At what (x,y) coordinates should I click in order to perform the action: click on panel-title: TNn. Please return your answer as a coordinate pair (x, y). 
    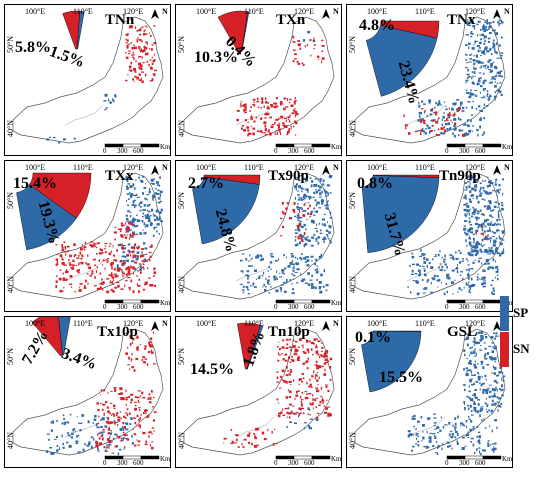
    Looking at the image, I should click on (120, 20).